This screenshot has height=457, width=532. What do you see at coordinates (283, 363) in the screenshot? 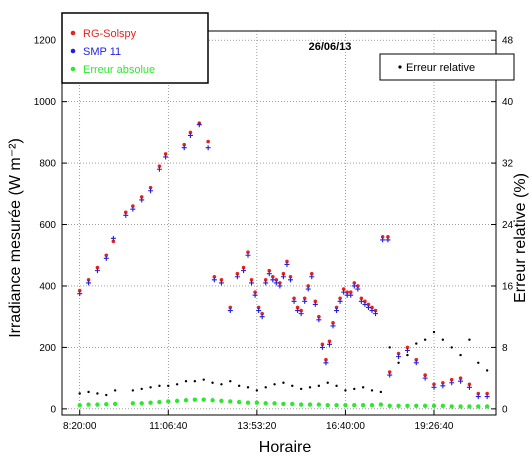
I see `series-erreur-relative` at bounding box center [283, 363].